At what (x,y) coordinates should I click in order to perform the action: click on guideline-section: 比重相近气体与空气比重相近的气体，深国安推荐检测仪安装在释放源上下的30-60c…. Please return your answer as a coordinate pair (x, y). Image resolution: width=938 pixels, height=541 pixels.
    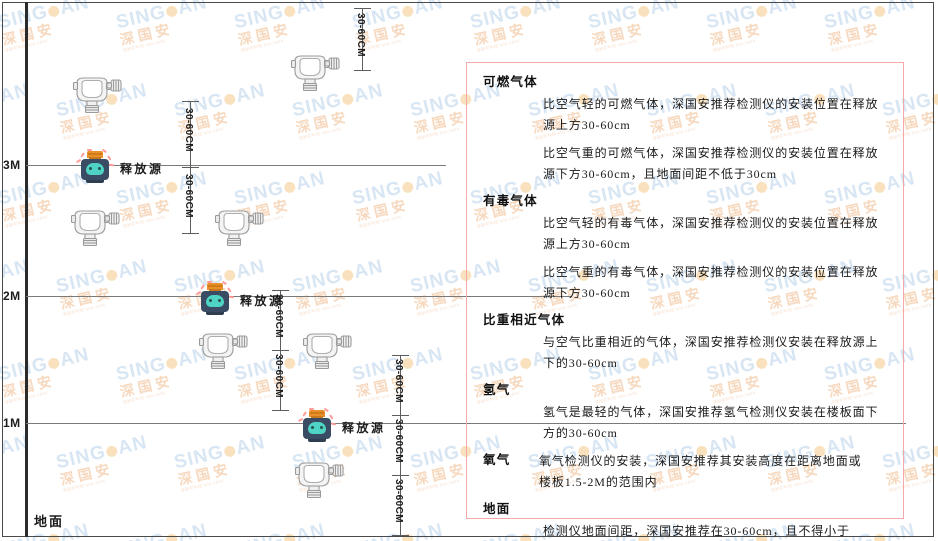
    Looking at the image, I should click on (686, 342).